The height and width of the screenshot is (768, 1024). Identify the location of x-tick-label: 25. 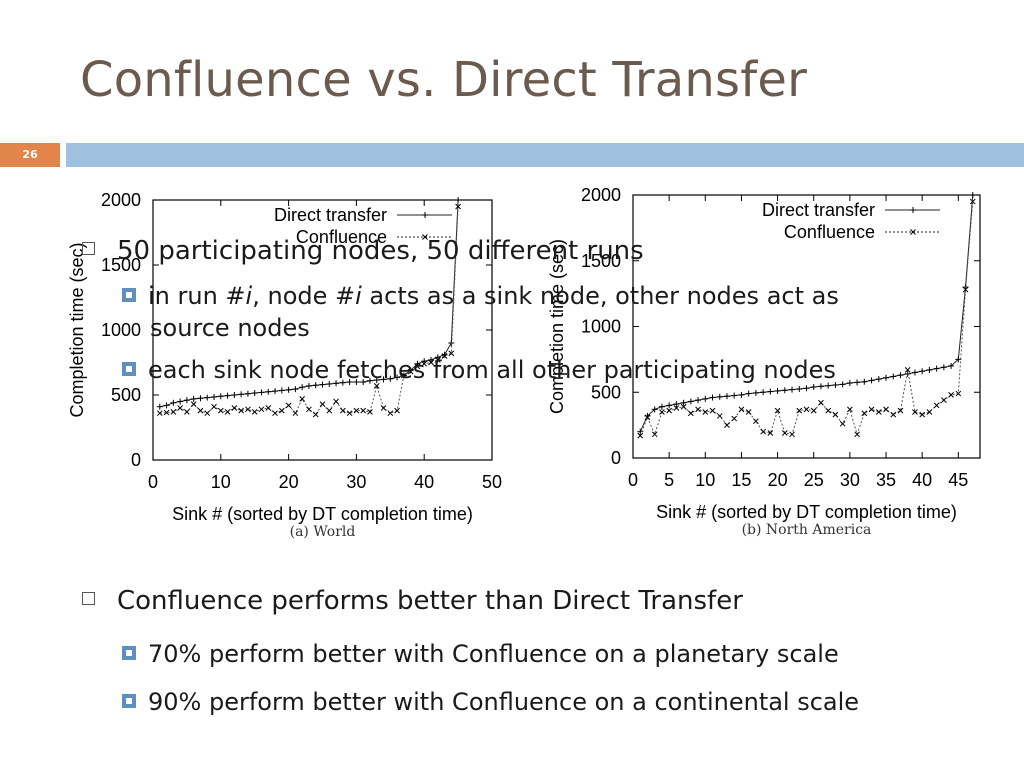
(814, 480).